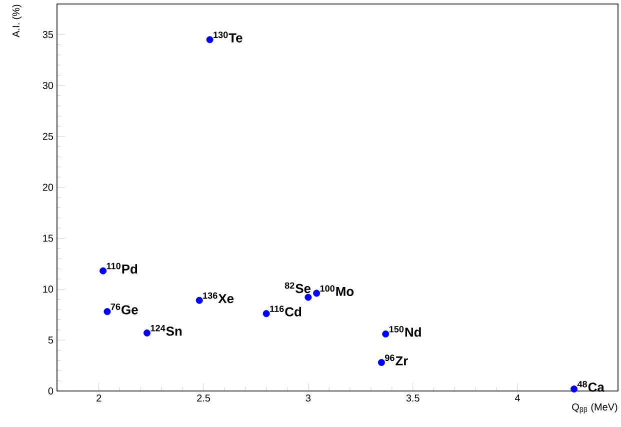 Image resolution: width=621 pixels, height=427 pixels. I want to click on annotation: $^{150}$Nd, so click(405, 331).